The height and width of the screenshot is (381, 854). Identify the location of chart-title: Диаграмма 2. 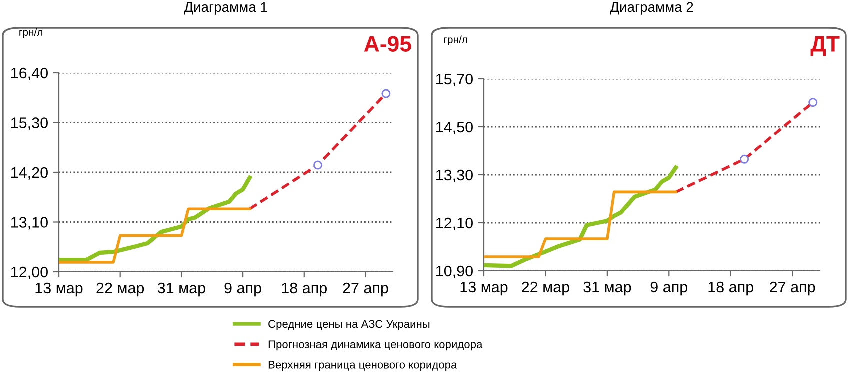
(652, 8).